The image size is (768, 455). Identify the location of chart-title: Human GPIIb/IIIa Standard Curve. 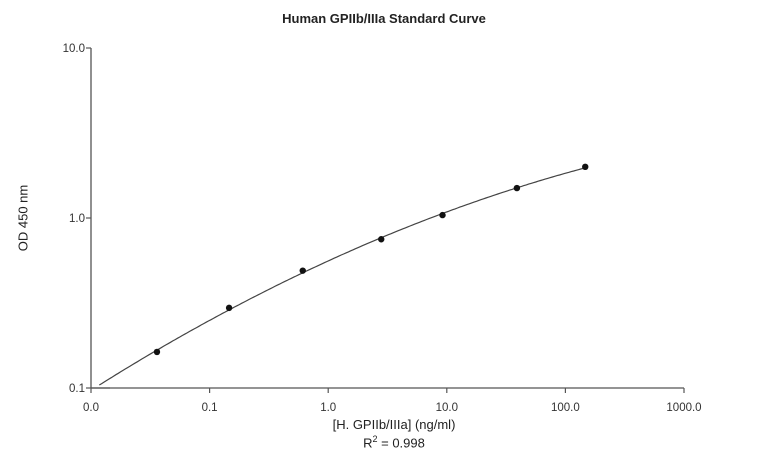
(384, 18).